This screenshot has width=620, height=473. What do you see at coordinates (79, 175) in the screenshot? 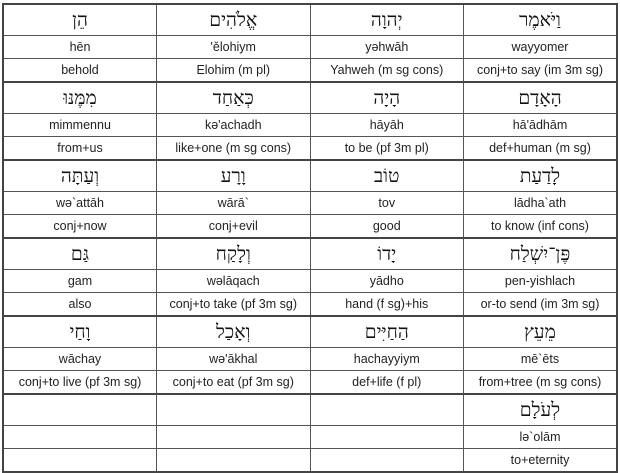
I see `hebrew-word-cell: וְעַתָּה` at bounding box center [79, 175].